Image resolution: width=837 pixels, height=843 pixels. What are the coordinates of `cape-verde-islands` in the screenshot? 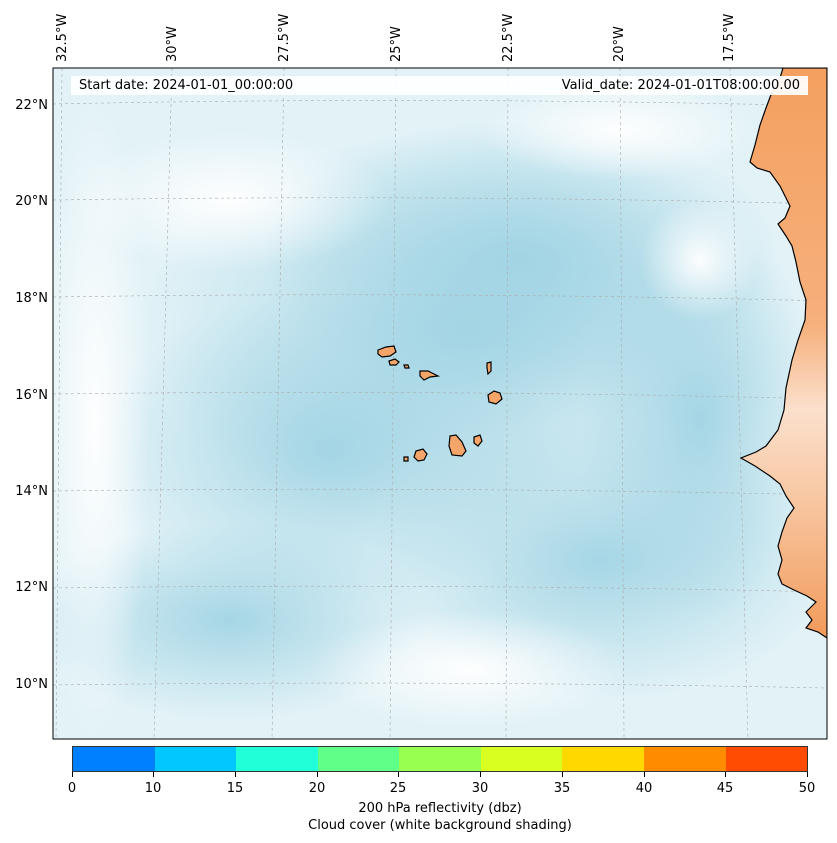 It's located at (440, 403).